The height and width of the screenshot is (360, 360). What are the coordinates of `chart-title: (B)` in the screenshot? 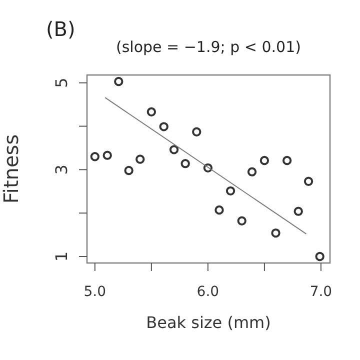 It's located at (61, 29).